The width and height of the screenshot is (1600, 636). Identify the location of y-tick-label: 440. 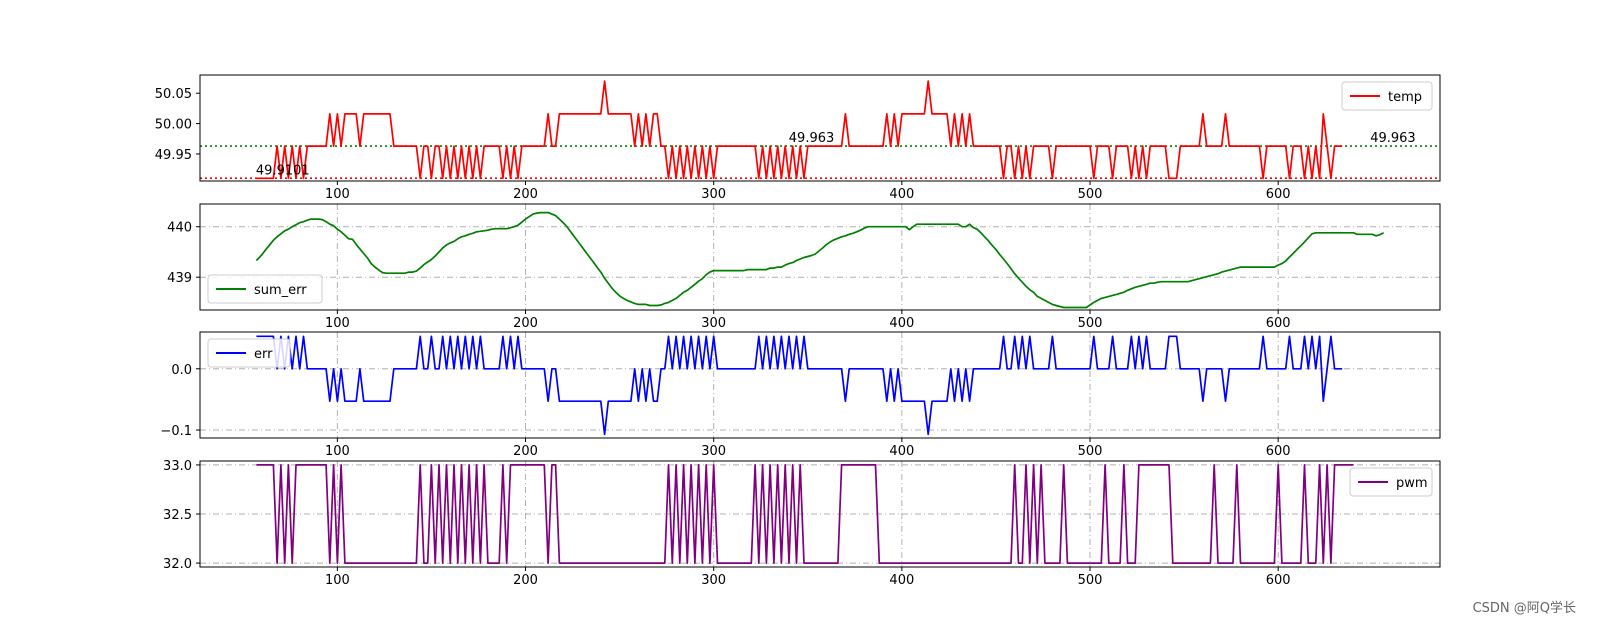
(179, 228).